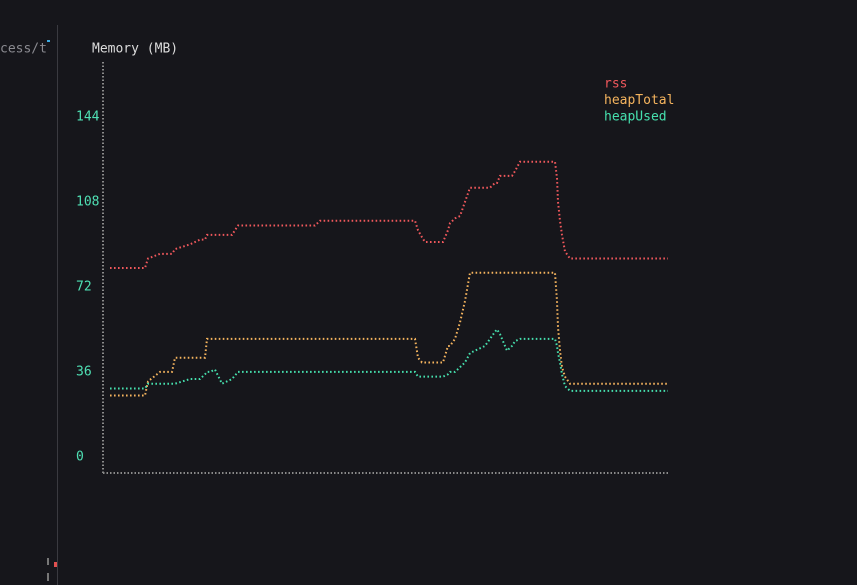  Describe the element at coordinates (615, 84) in the screenshot. I see `legend-label: rss` at that location.